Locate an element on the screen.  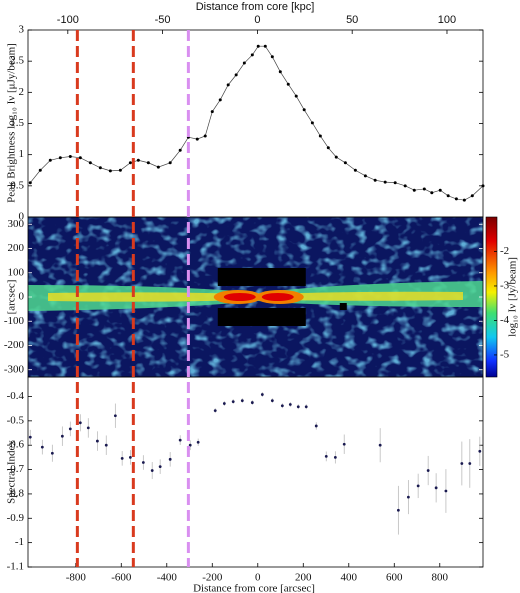
x-tick-label: 600 is located at coordinates (394, 578).